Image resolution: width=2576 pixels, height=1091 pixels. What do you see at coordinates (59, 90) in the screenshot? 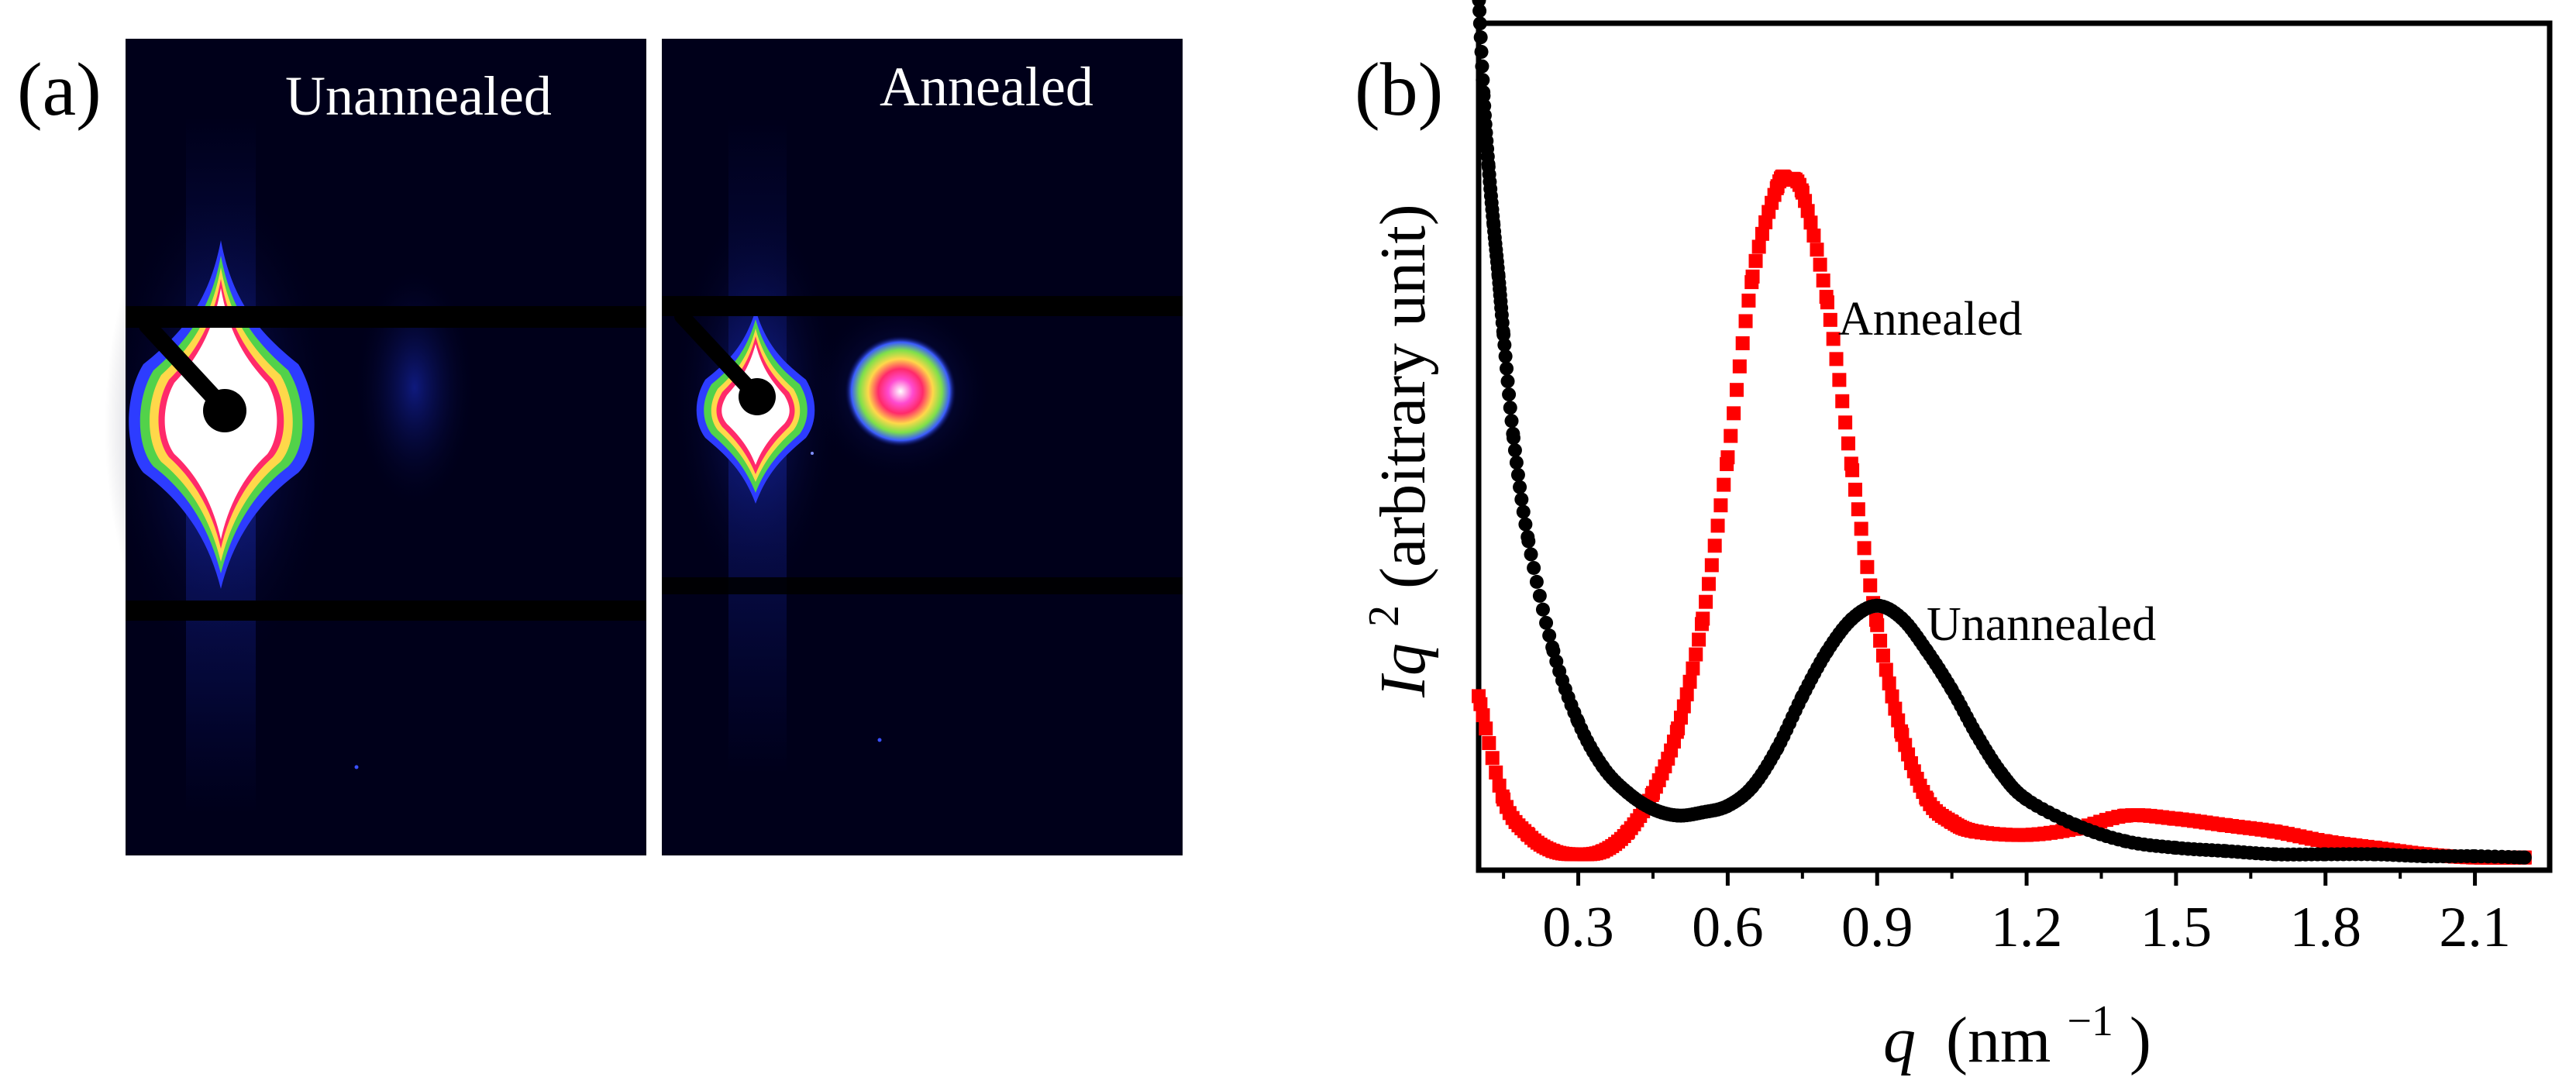
I see `panel-a-label: (a)` at bounding box center [59, 90].